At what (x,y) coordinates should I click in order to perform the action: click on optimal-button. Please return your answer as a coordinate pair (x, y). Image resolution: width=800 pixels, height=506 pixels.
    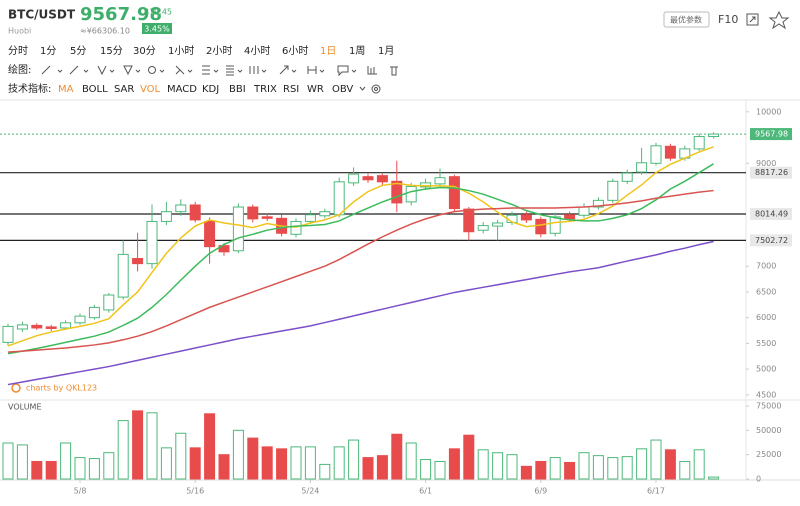
    Looking at the image, I should click on (686, 19).